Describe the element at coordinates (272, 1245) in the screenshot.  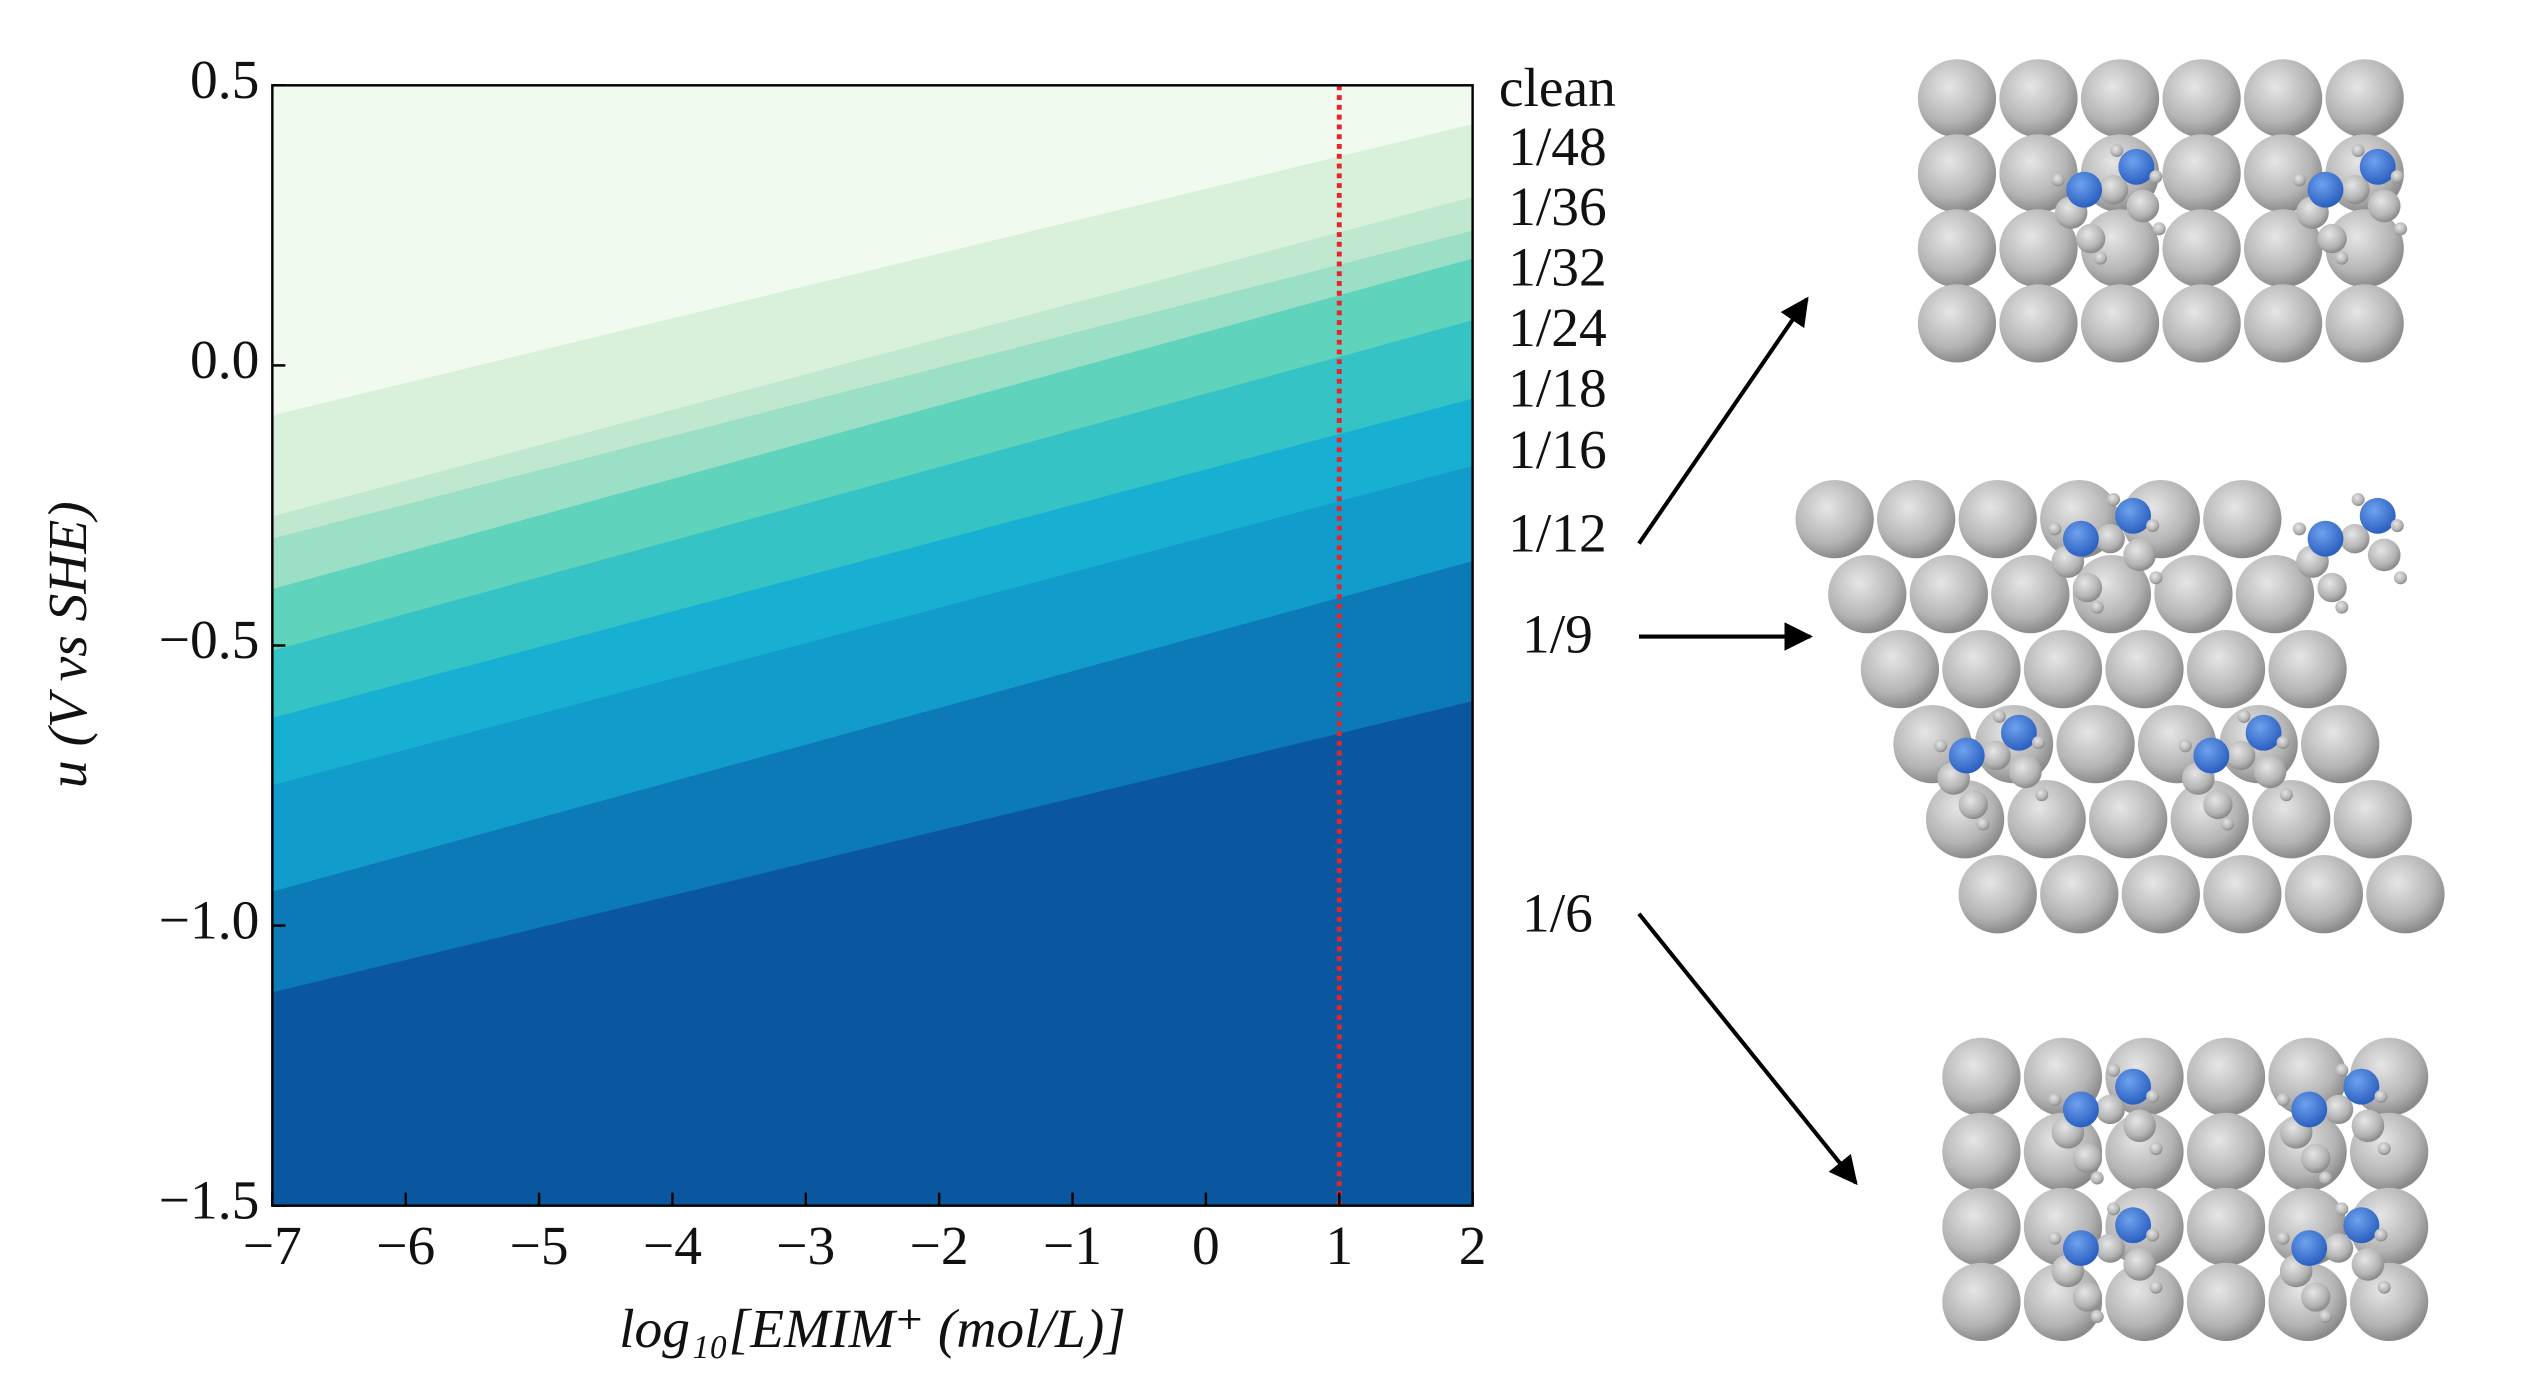
I see `x-tick-label: −7` at that location.